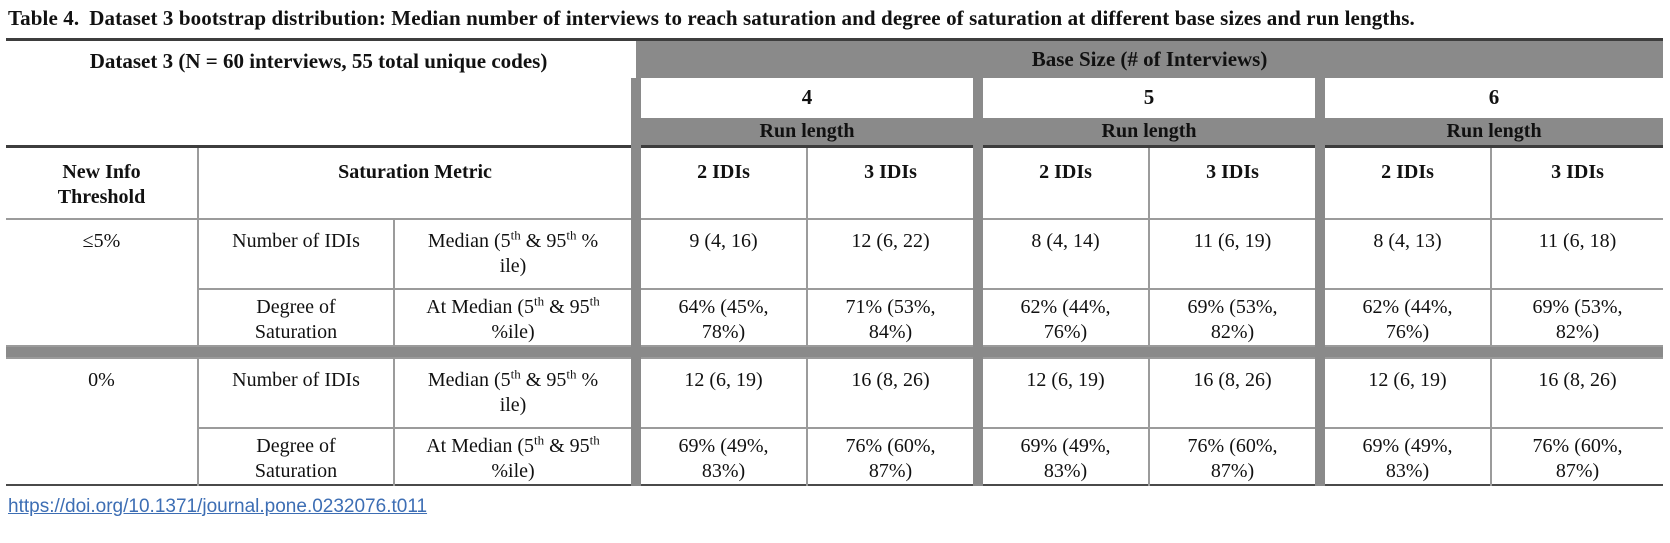 This screenshot has width=1670, height=543. I want to click on header-row-run-length: Run length Run length Run length, so click(835, 132).